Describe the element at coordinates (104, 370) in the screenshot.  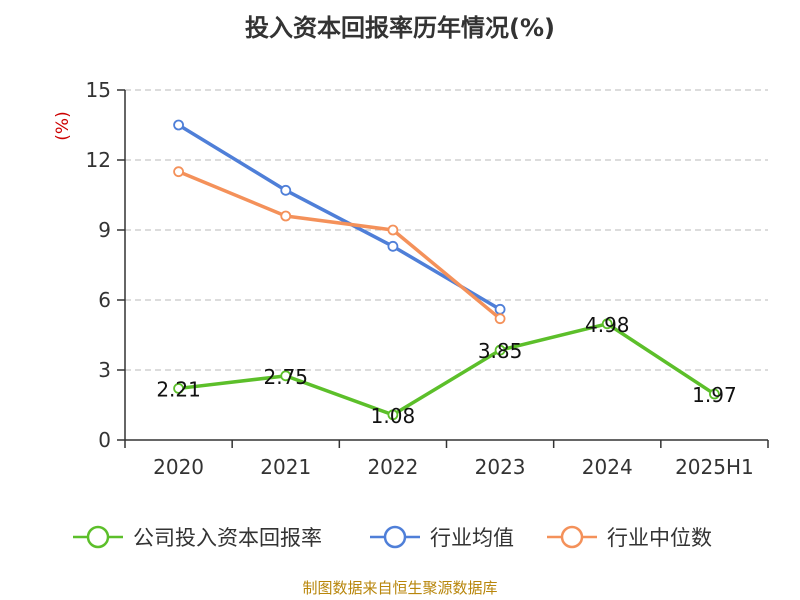
I see `y-tick-label: 3` at that location.